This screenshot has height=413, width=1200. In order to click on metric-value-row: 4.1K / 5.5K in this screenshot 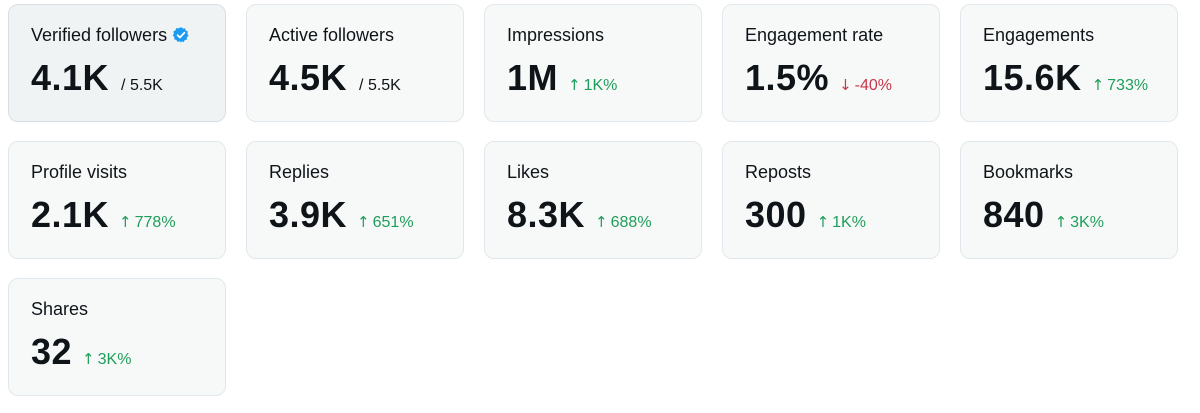, I will do `click(128, 78)`.